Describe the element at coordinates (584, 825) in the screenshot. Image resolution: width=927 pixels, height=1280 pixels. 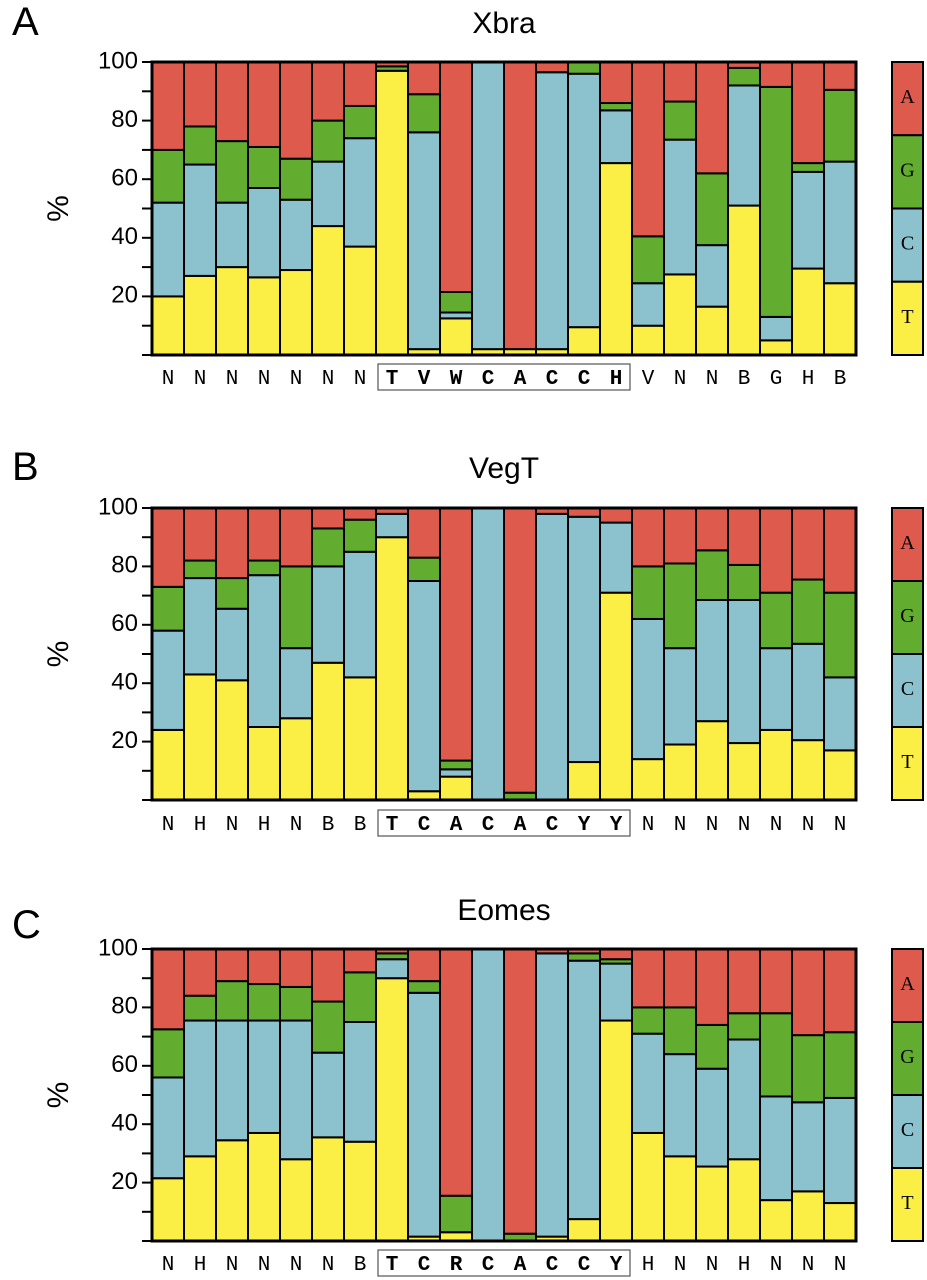
I see `core-base-label: Y` at that location.